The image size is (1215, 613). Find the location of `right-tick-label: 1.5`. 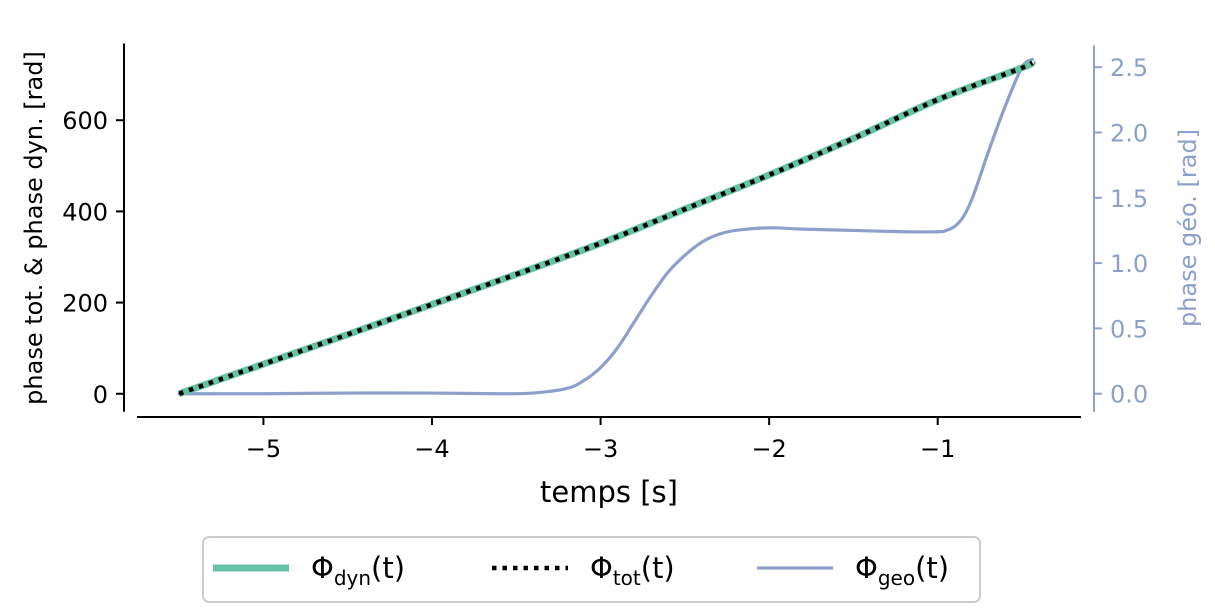

right-tick-label: 1.5 is located at coordinates (1129, 199).